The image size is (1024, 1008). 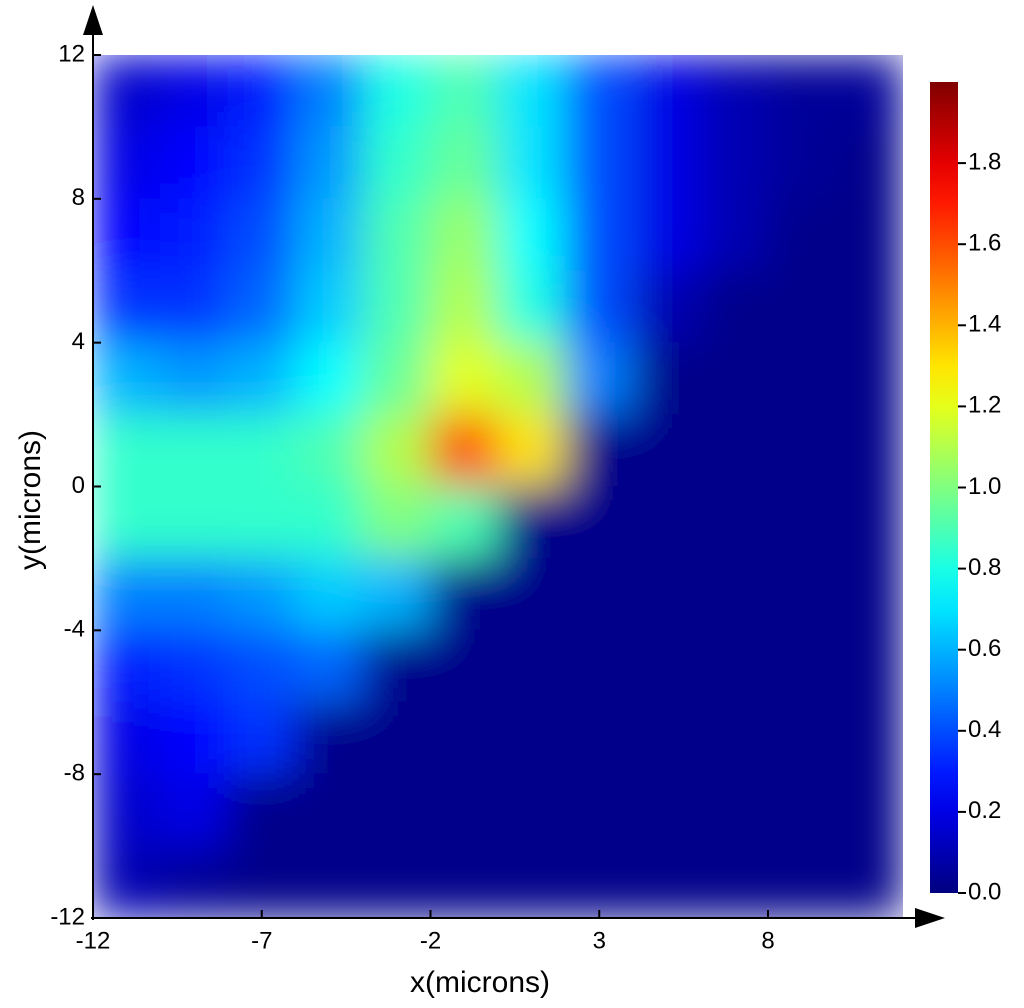 I want to click on colorbar-tick-label: 0.0, so click(x=984, y=891).